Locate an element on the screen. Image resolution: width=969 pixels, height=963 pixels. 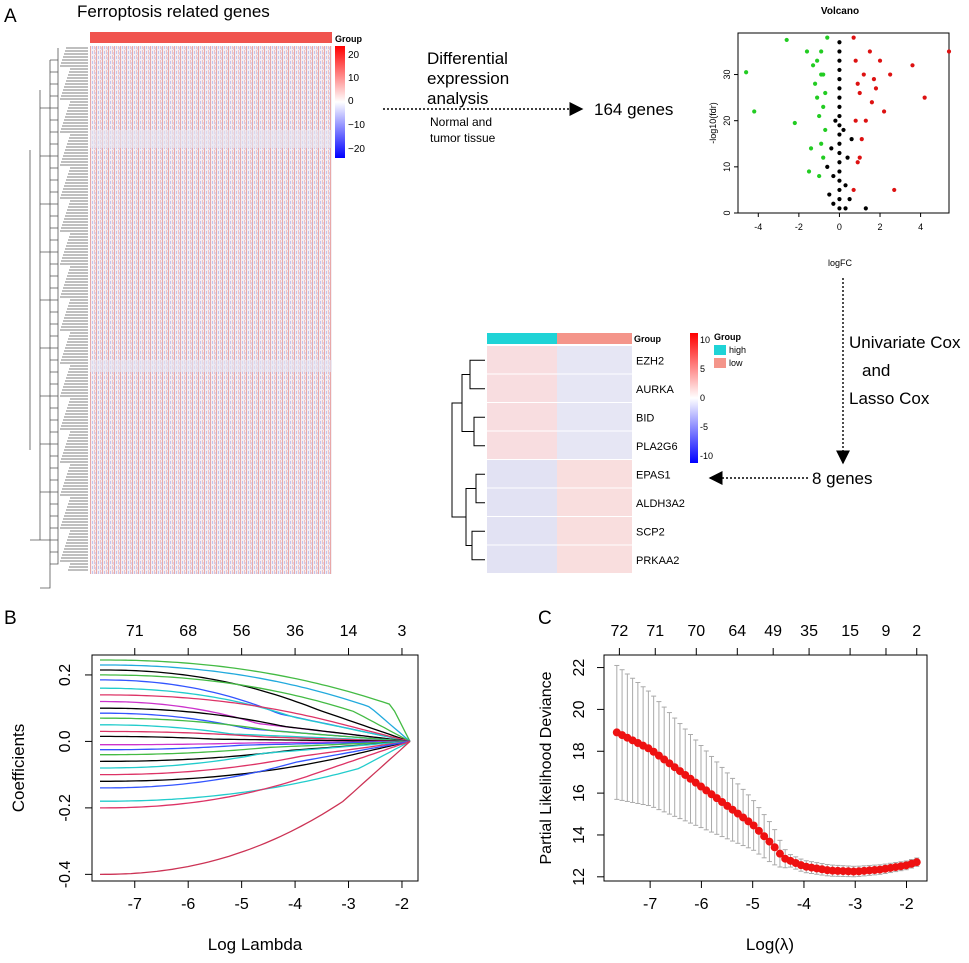
heatmap2-gene-label: AURKA is located at coordinates (655, 390).